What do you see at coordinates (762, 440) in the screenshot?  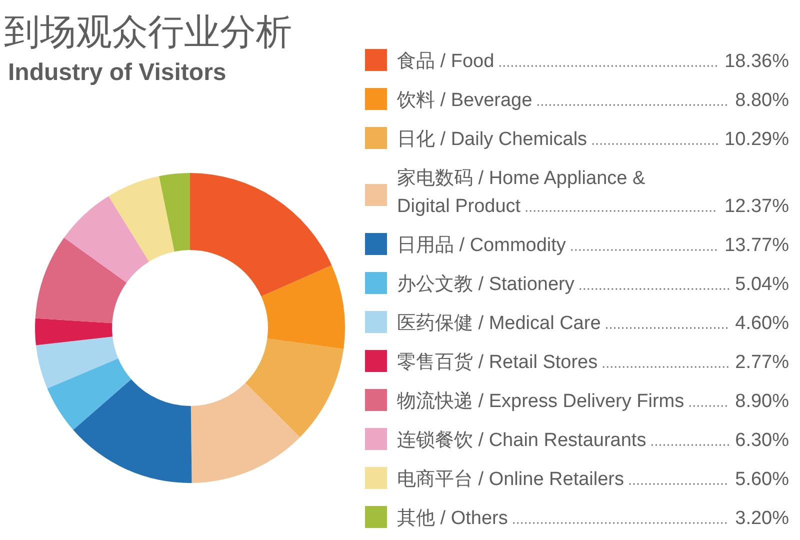 I see `data-label: 6.30%` at bounding box center [762, 440].